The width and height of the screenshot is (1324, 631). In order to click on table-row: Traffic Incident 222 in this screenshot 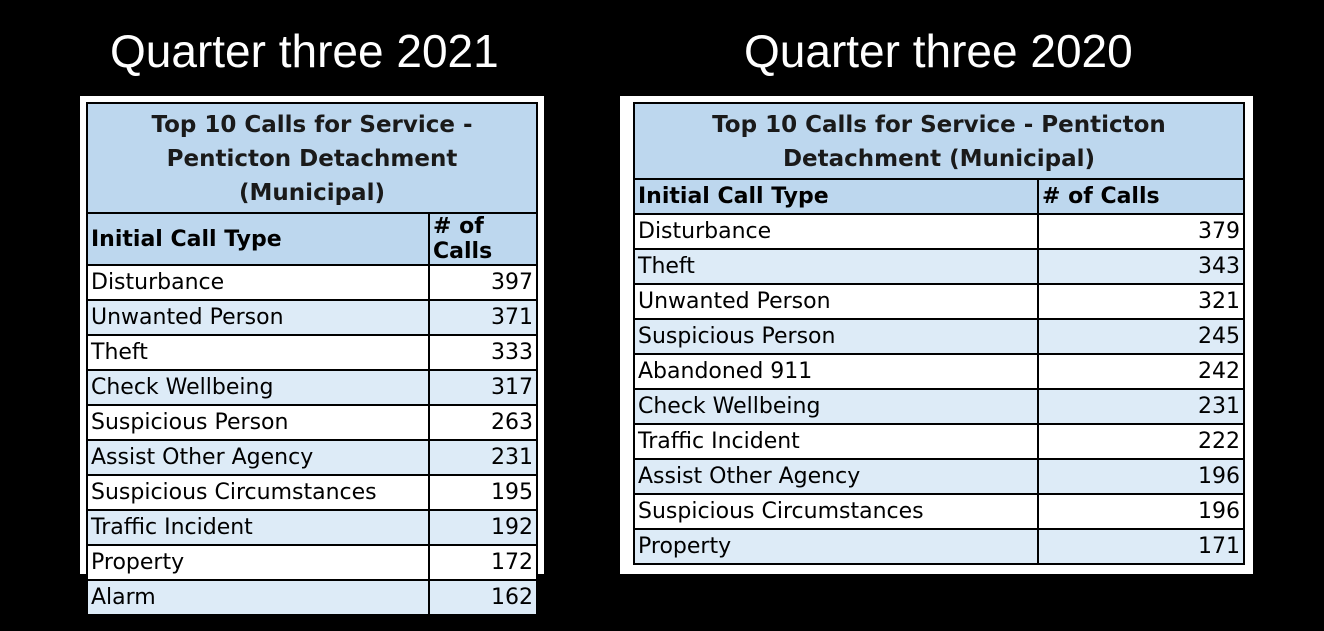, I will do `click(939, 441)`.